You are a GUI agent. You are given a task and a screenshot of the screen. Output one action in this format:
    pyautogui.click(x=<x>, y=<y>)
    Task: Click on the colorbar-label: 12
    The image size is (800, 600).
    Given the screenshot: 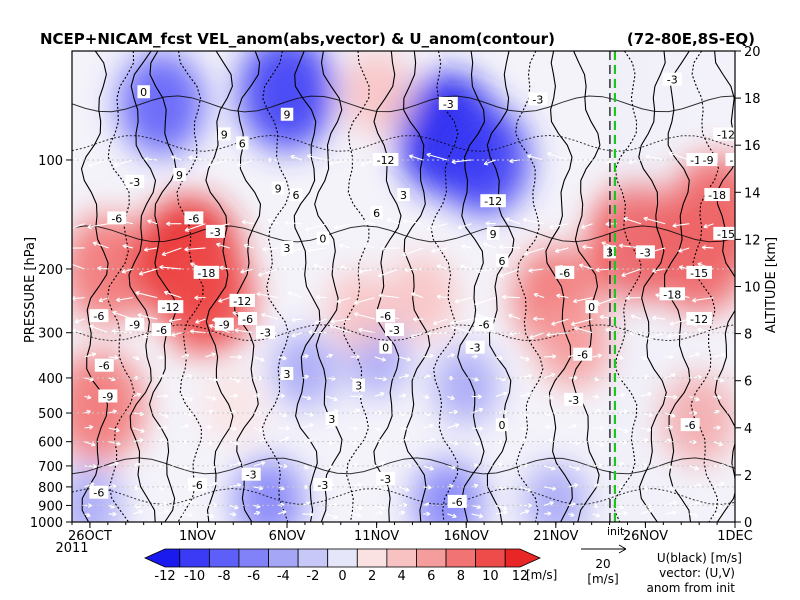 What is the action you would take?
    pyautogui.click(x=520, y=576)
    